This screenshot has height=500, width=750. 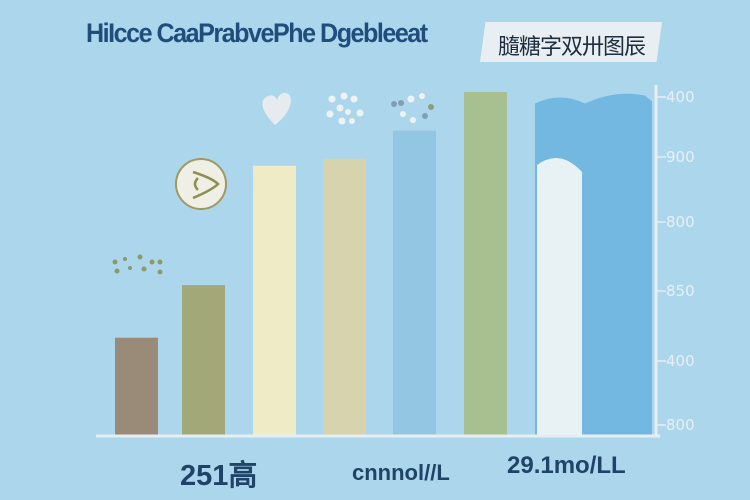 What do you see at coordinates (680, 157) in the screenshot?
I see `y-tick-label: 900` at bounding box center [680, 157].